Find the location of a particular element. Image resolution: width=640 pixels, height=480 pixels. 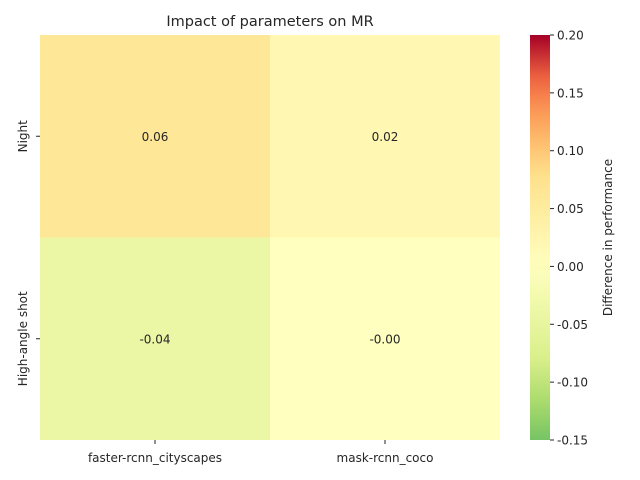

x-tick-label: mask-rcnn_coco is located at coordinates (385, 458).